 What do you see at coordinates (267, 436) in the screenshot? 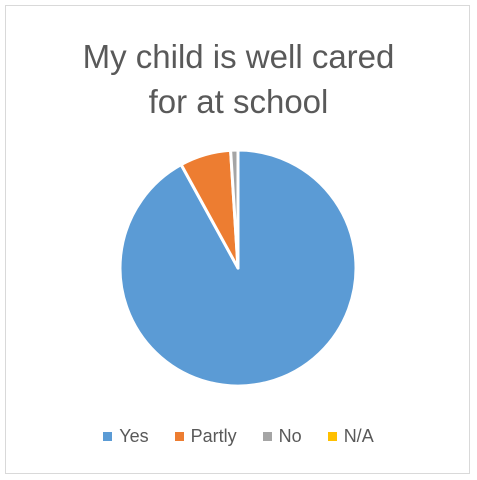
I see `legend-swatch-no` at bounding box center [267, 436].